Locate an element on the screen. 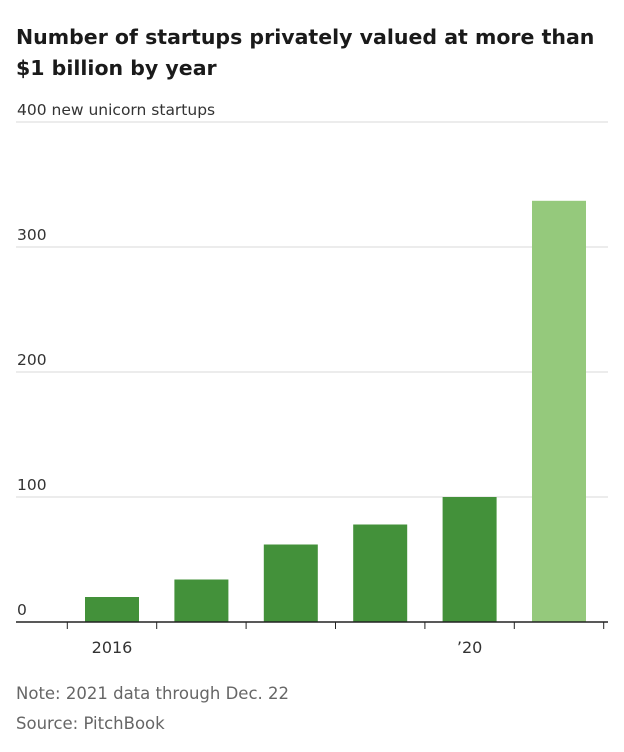 Image resolution: width=624 pixels, height=752 pixels. chart-source: Source: PitchBook is located at coordinates (90, 723).